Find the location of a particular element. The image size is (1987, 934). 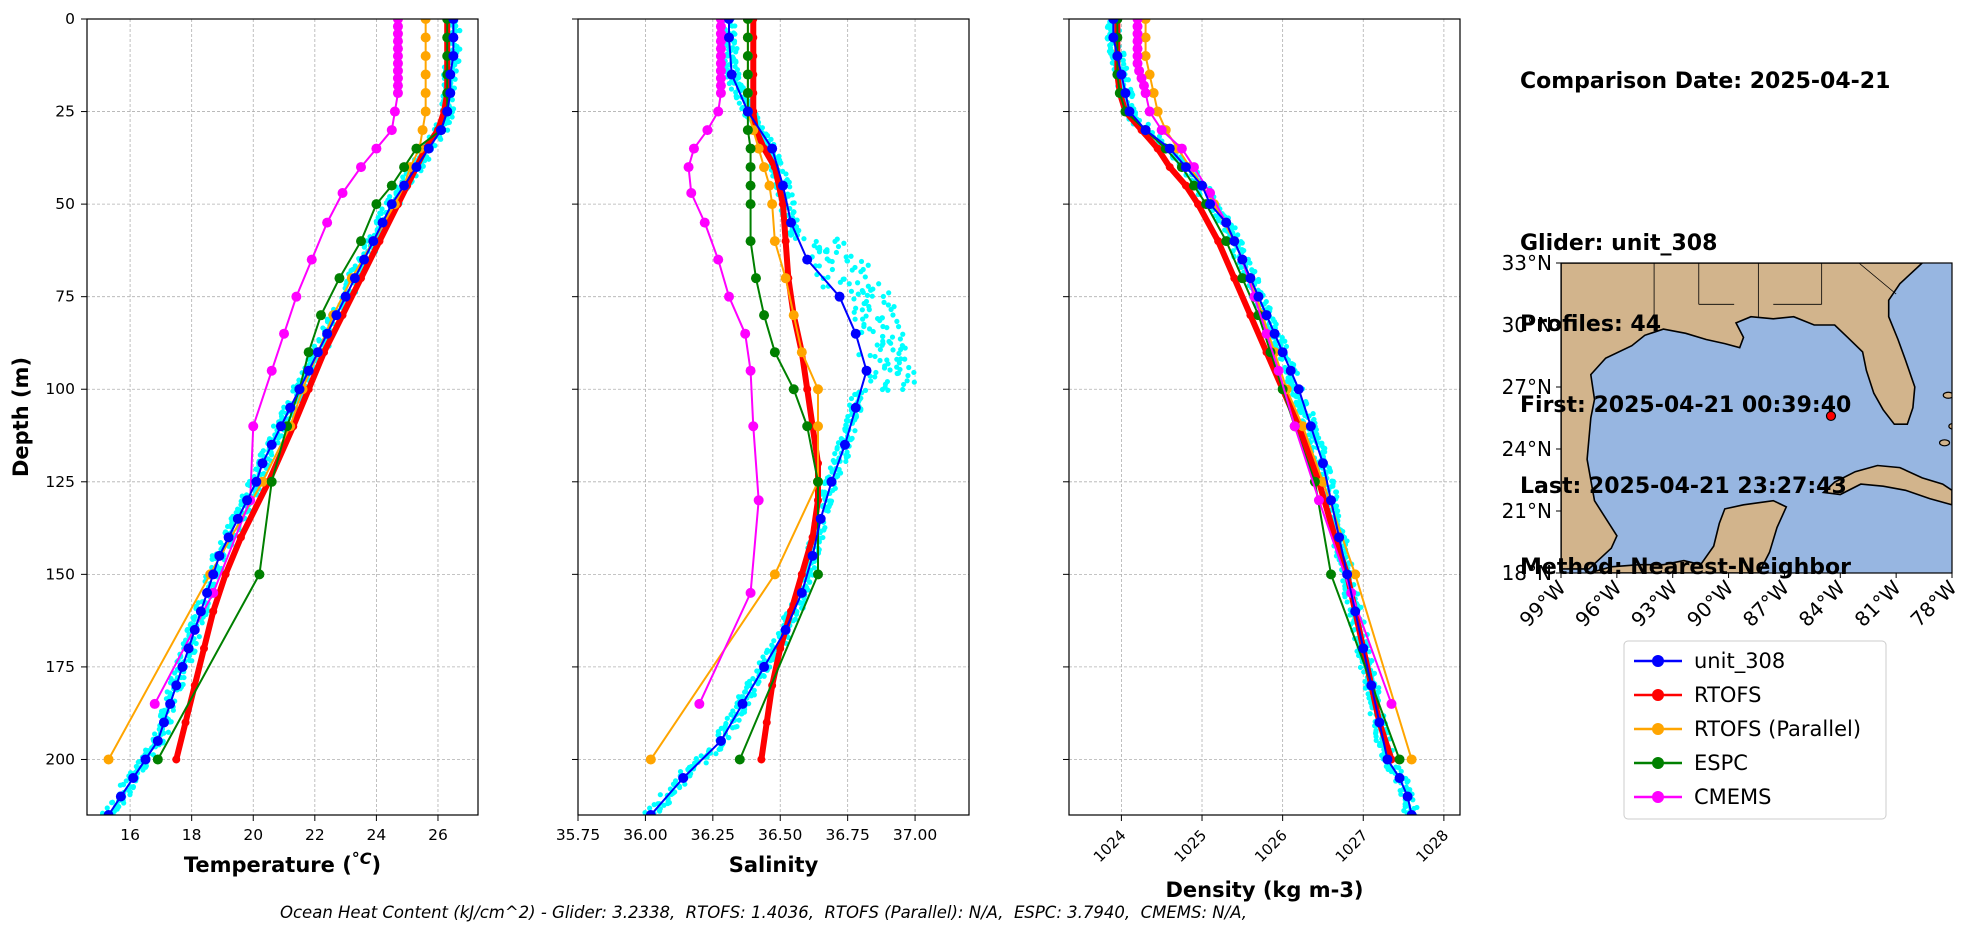

x-tick-label: 1025 is located at coordinates (1191, 846).